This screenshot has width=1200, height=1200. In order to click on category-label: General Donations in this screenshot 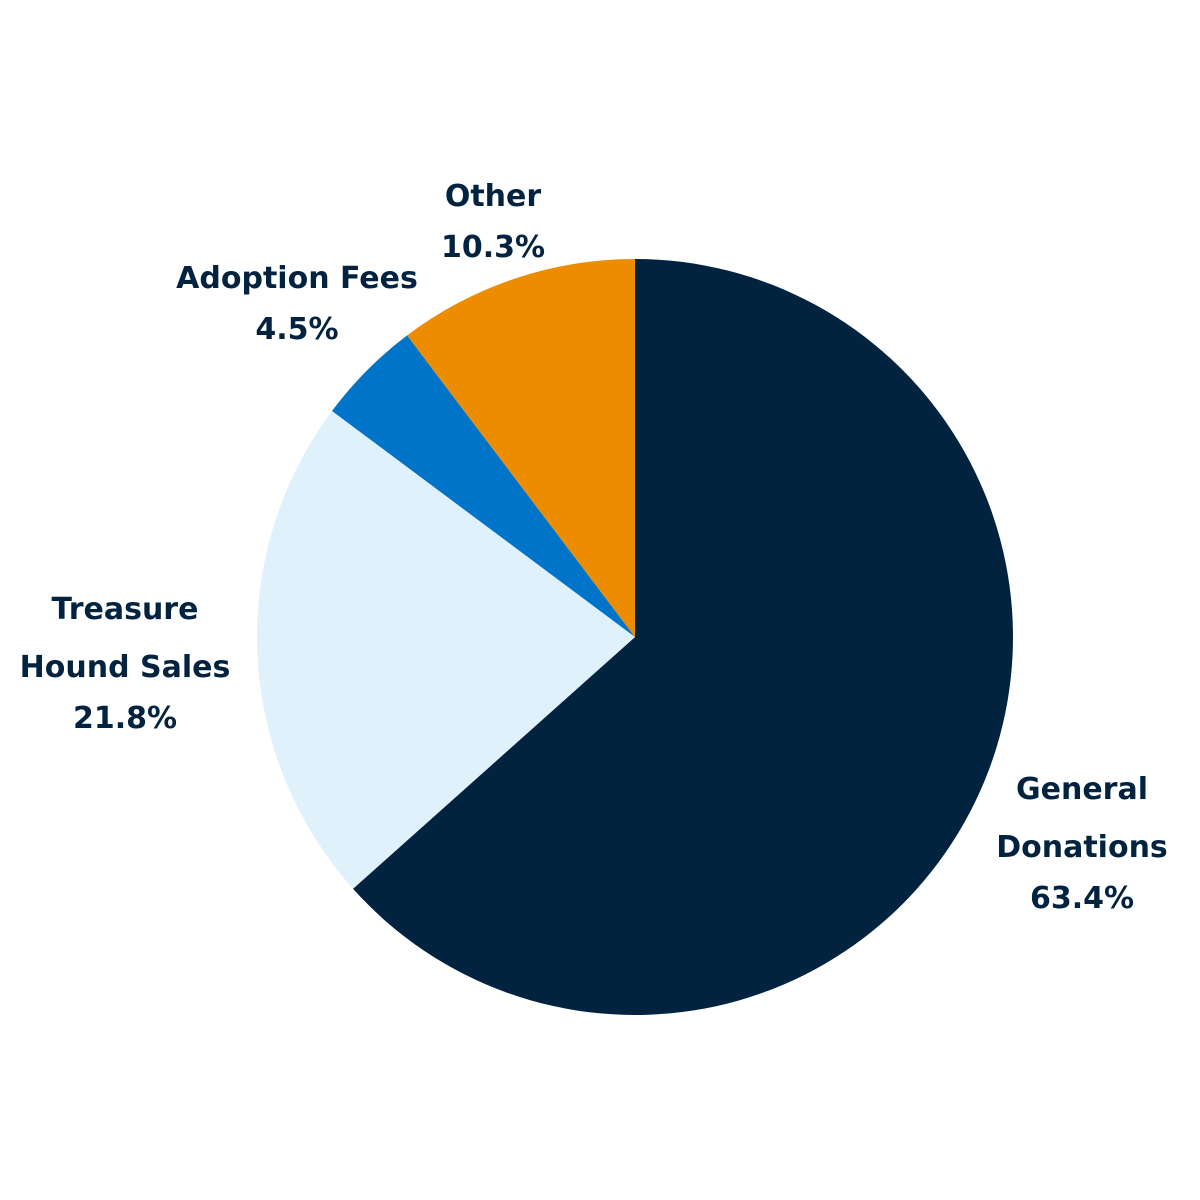, I will do `click(1082, 818)`.